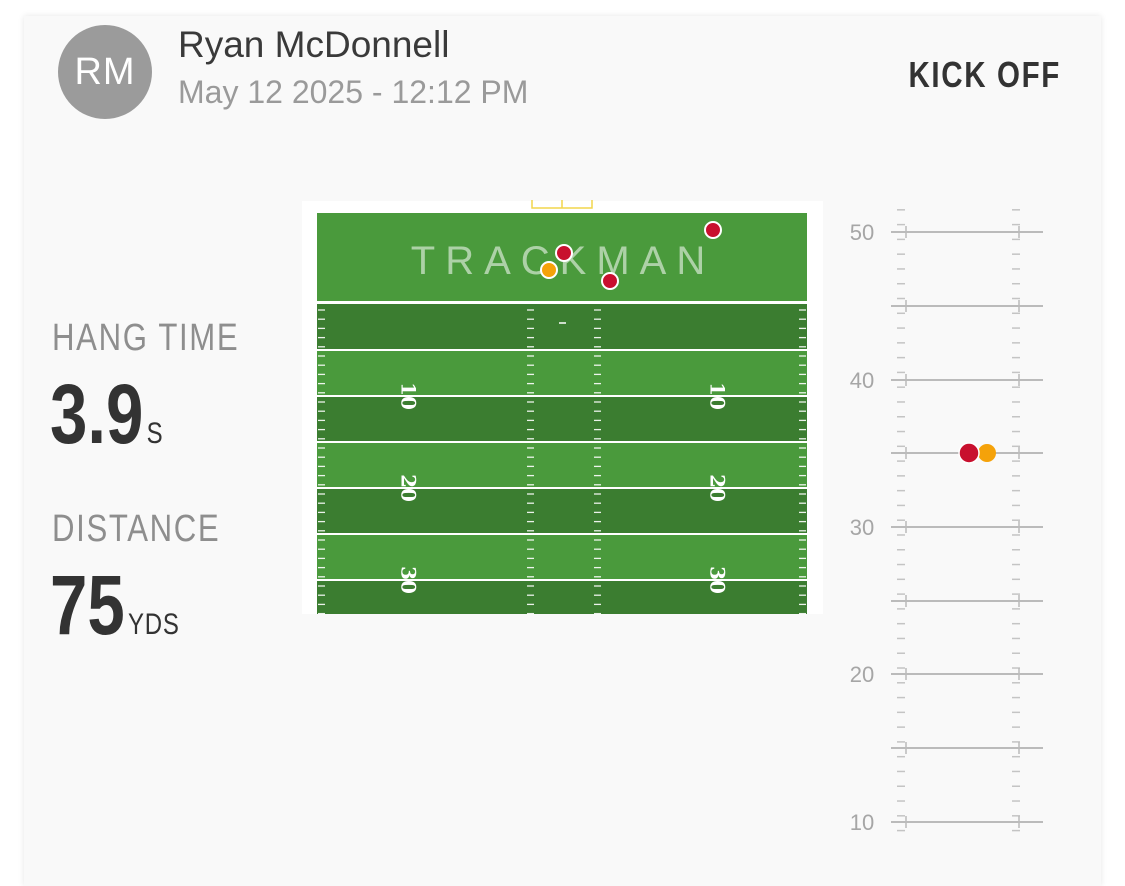  I want to click on distance-unit: YDS, so click(153, 624).